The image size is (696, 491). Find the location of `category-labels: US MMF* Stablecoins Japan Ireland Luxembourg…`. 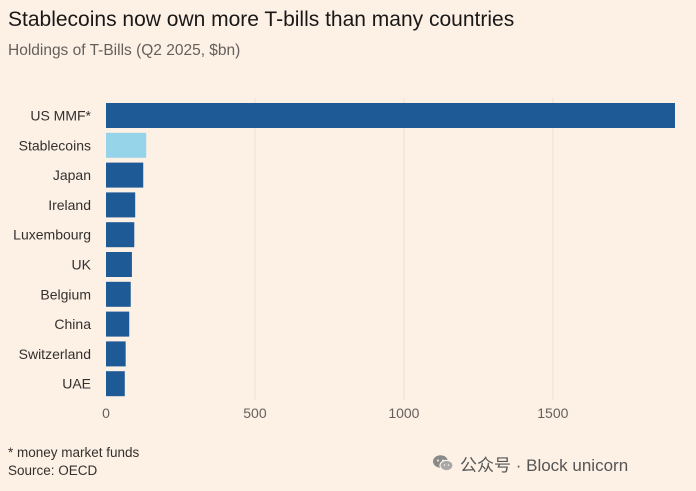

category-labels: US MMF* Stablecoins Japan Ireland Luxembourg… is located at coordinates (52, 250).